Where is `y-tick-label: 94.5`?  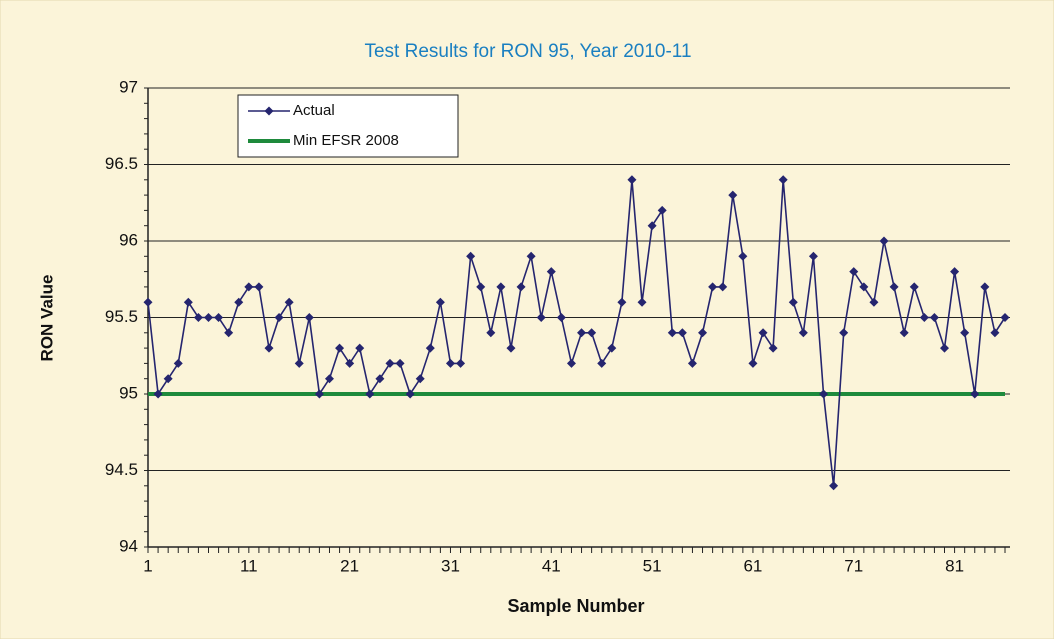
y-tick-label: 94.5 is located at coordinates (121, 469).